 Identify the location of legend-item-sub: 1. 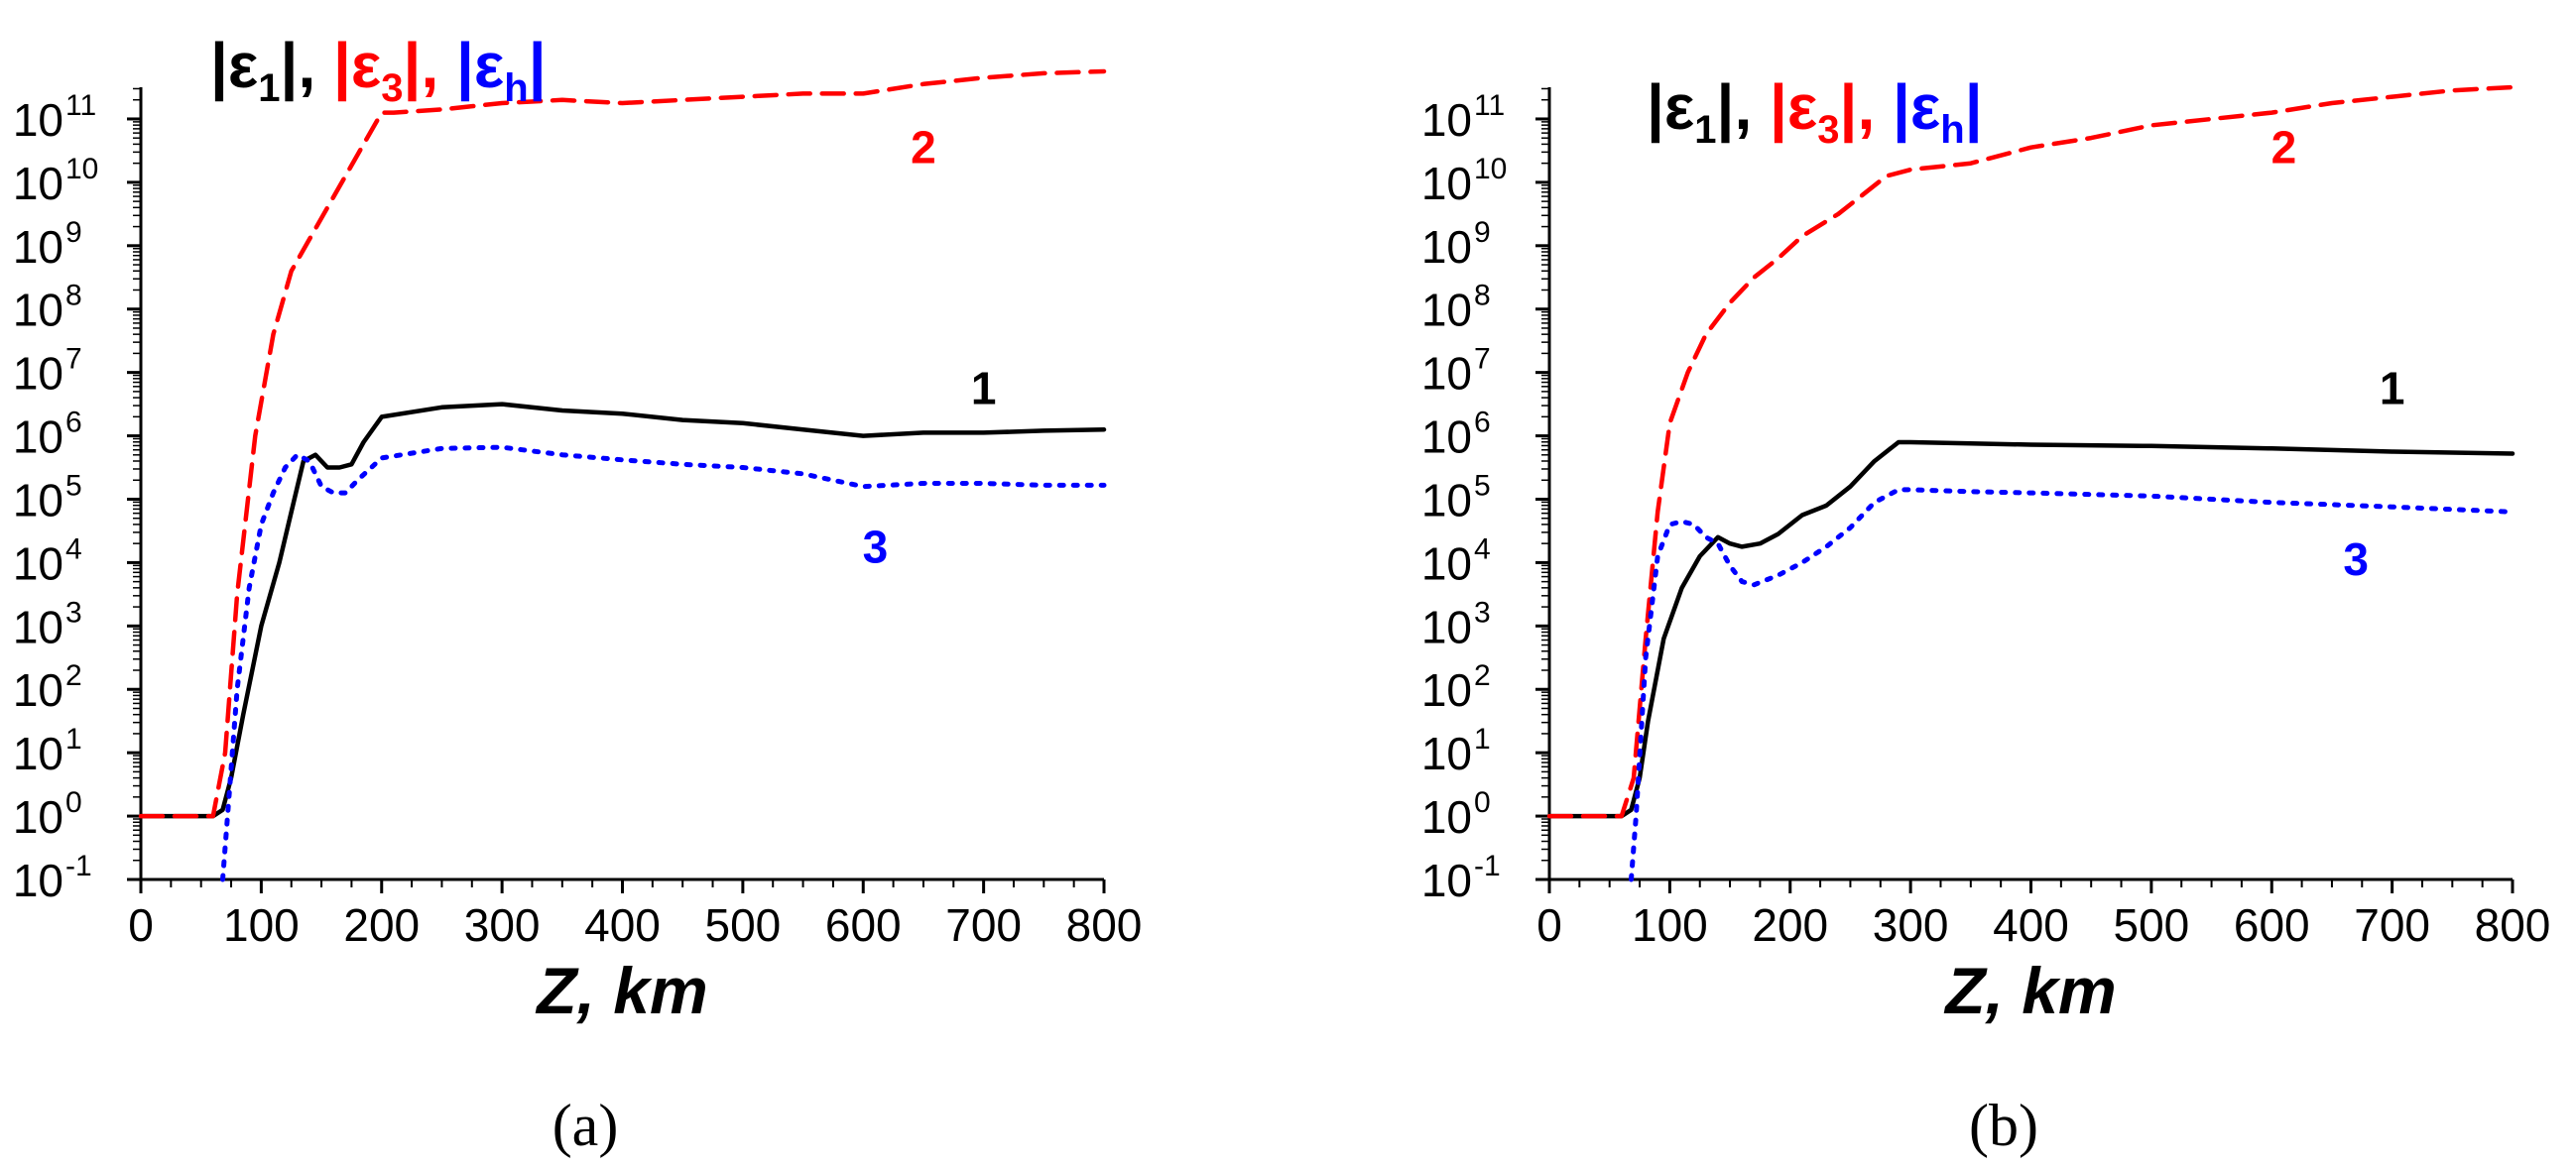
(1705, 130).